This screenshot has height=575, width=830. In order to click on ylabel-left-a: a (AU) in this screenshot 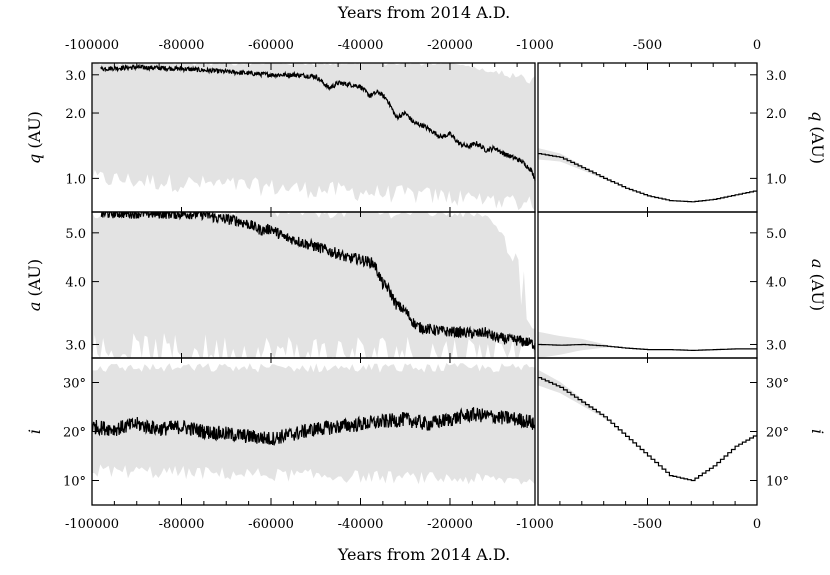, I will do `click(34, 285)`.